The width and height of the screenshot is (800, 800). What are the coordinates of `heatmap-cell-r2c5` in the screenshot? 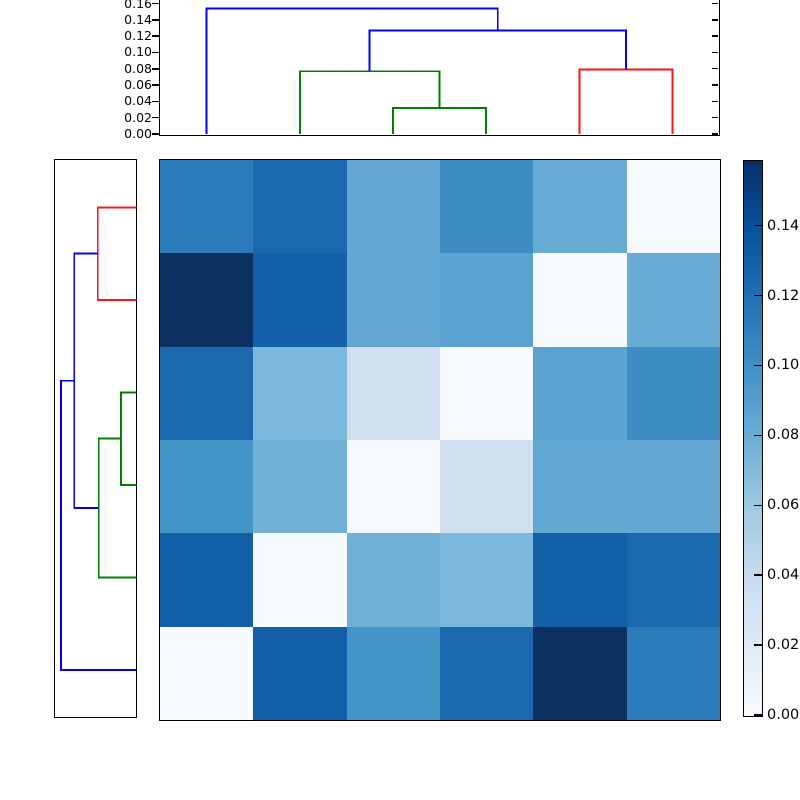 It's located at (673, 393).